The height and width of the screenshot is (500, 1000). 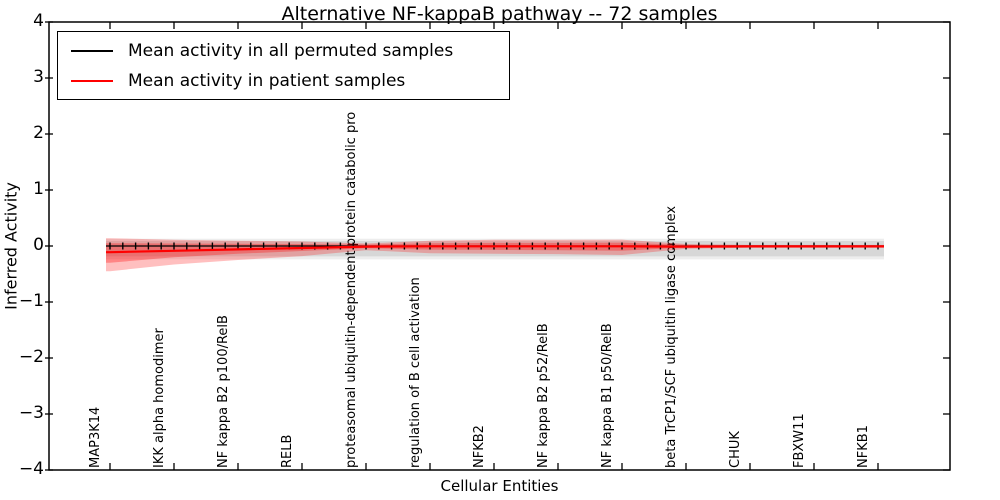 I want to click on patient-line-swatch, so click(x=92, y=80).